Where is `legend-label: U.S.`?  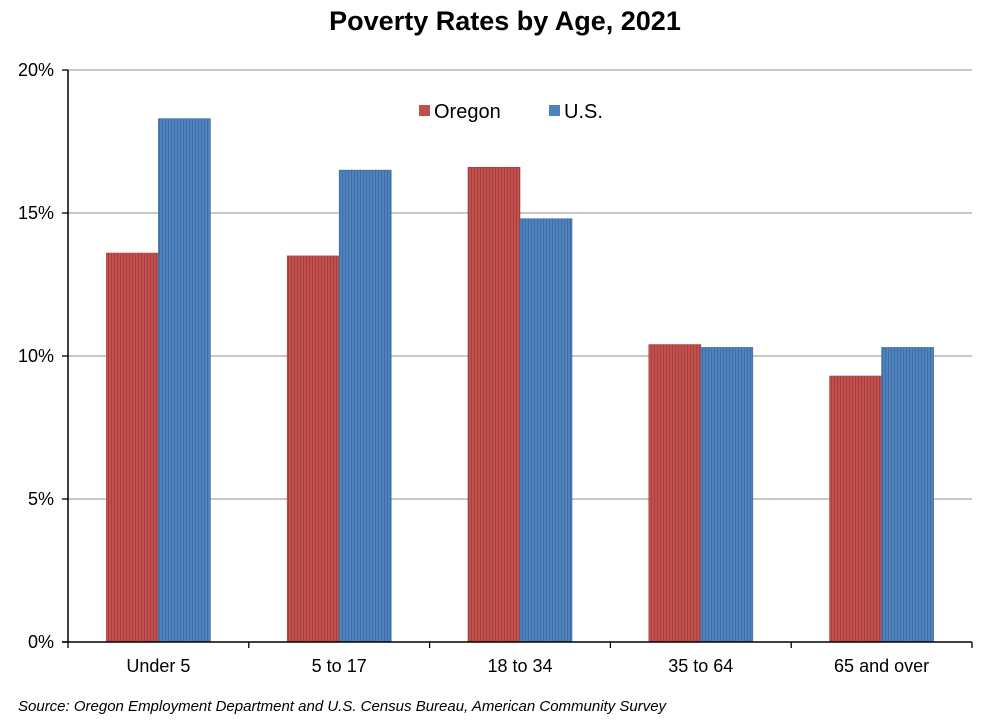 legend-label: U.S. is located at coordinates (583, 112).